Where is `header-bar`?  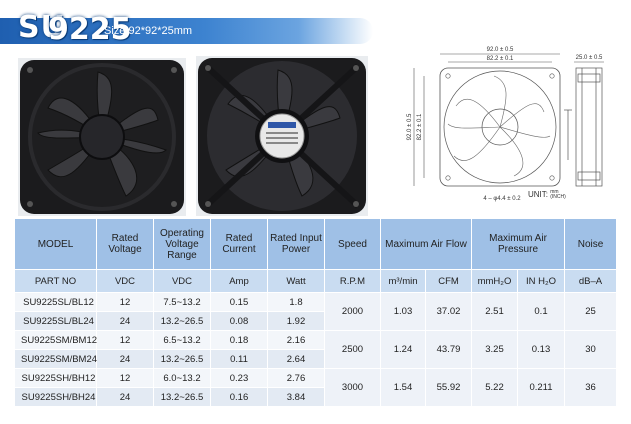
header-bar is located at coordinates (186, 31).